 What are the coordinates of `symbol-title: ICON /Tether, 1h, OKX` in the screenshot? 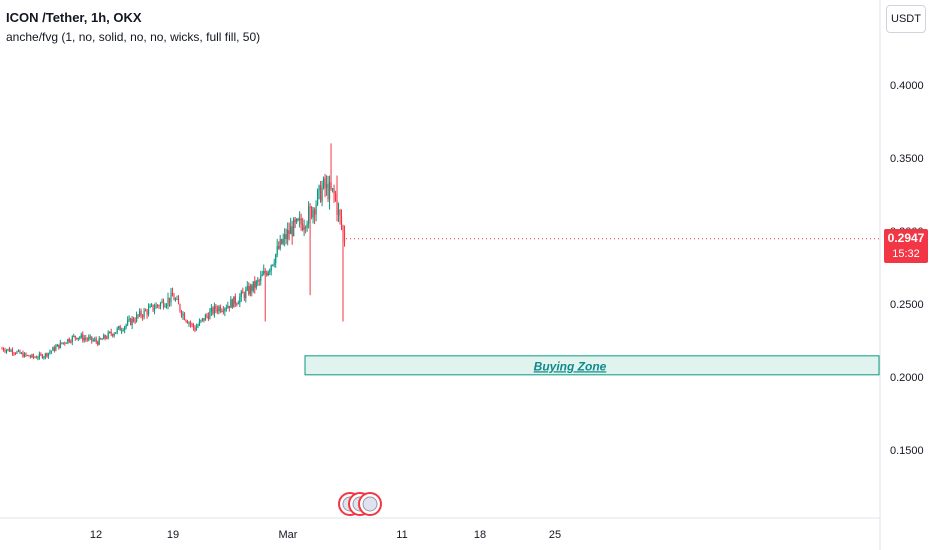 It's located at (74, 17).